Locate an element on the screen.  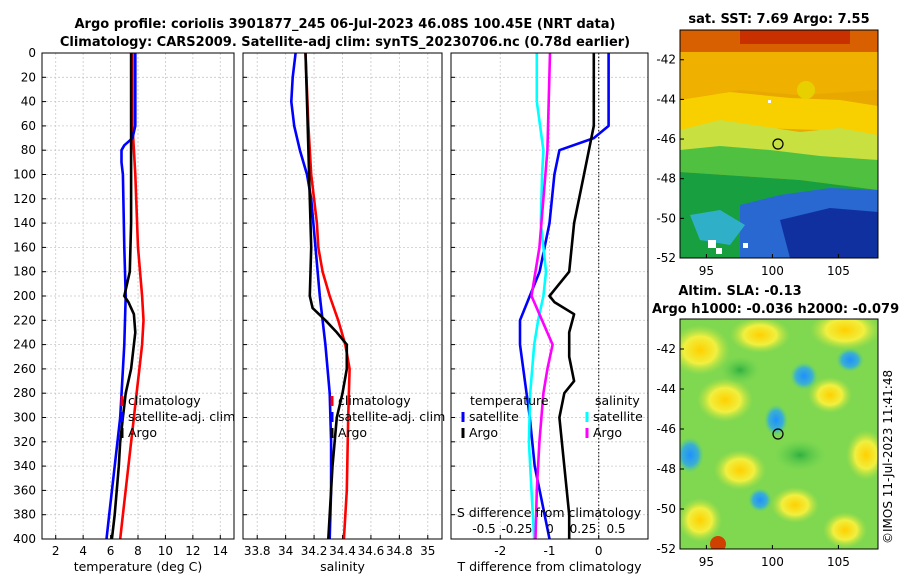
argo-location-marker is located at coordinates (778, 144).